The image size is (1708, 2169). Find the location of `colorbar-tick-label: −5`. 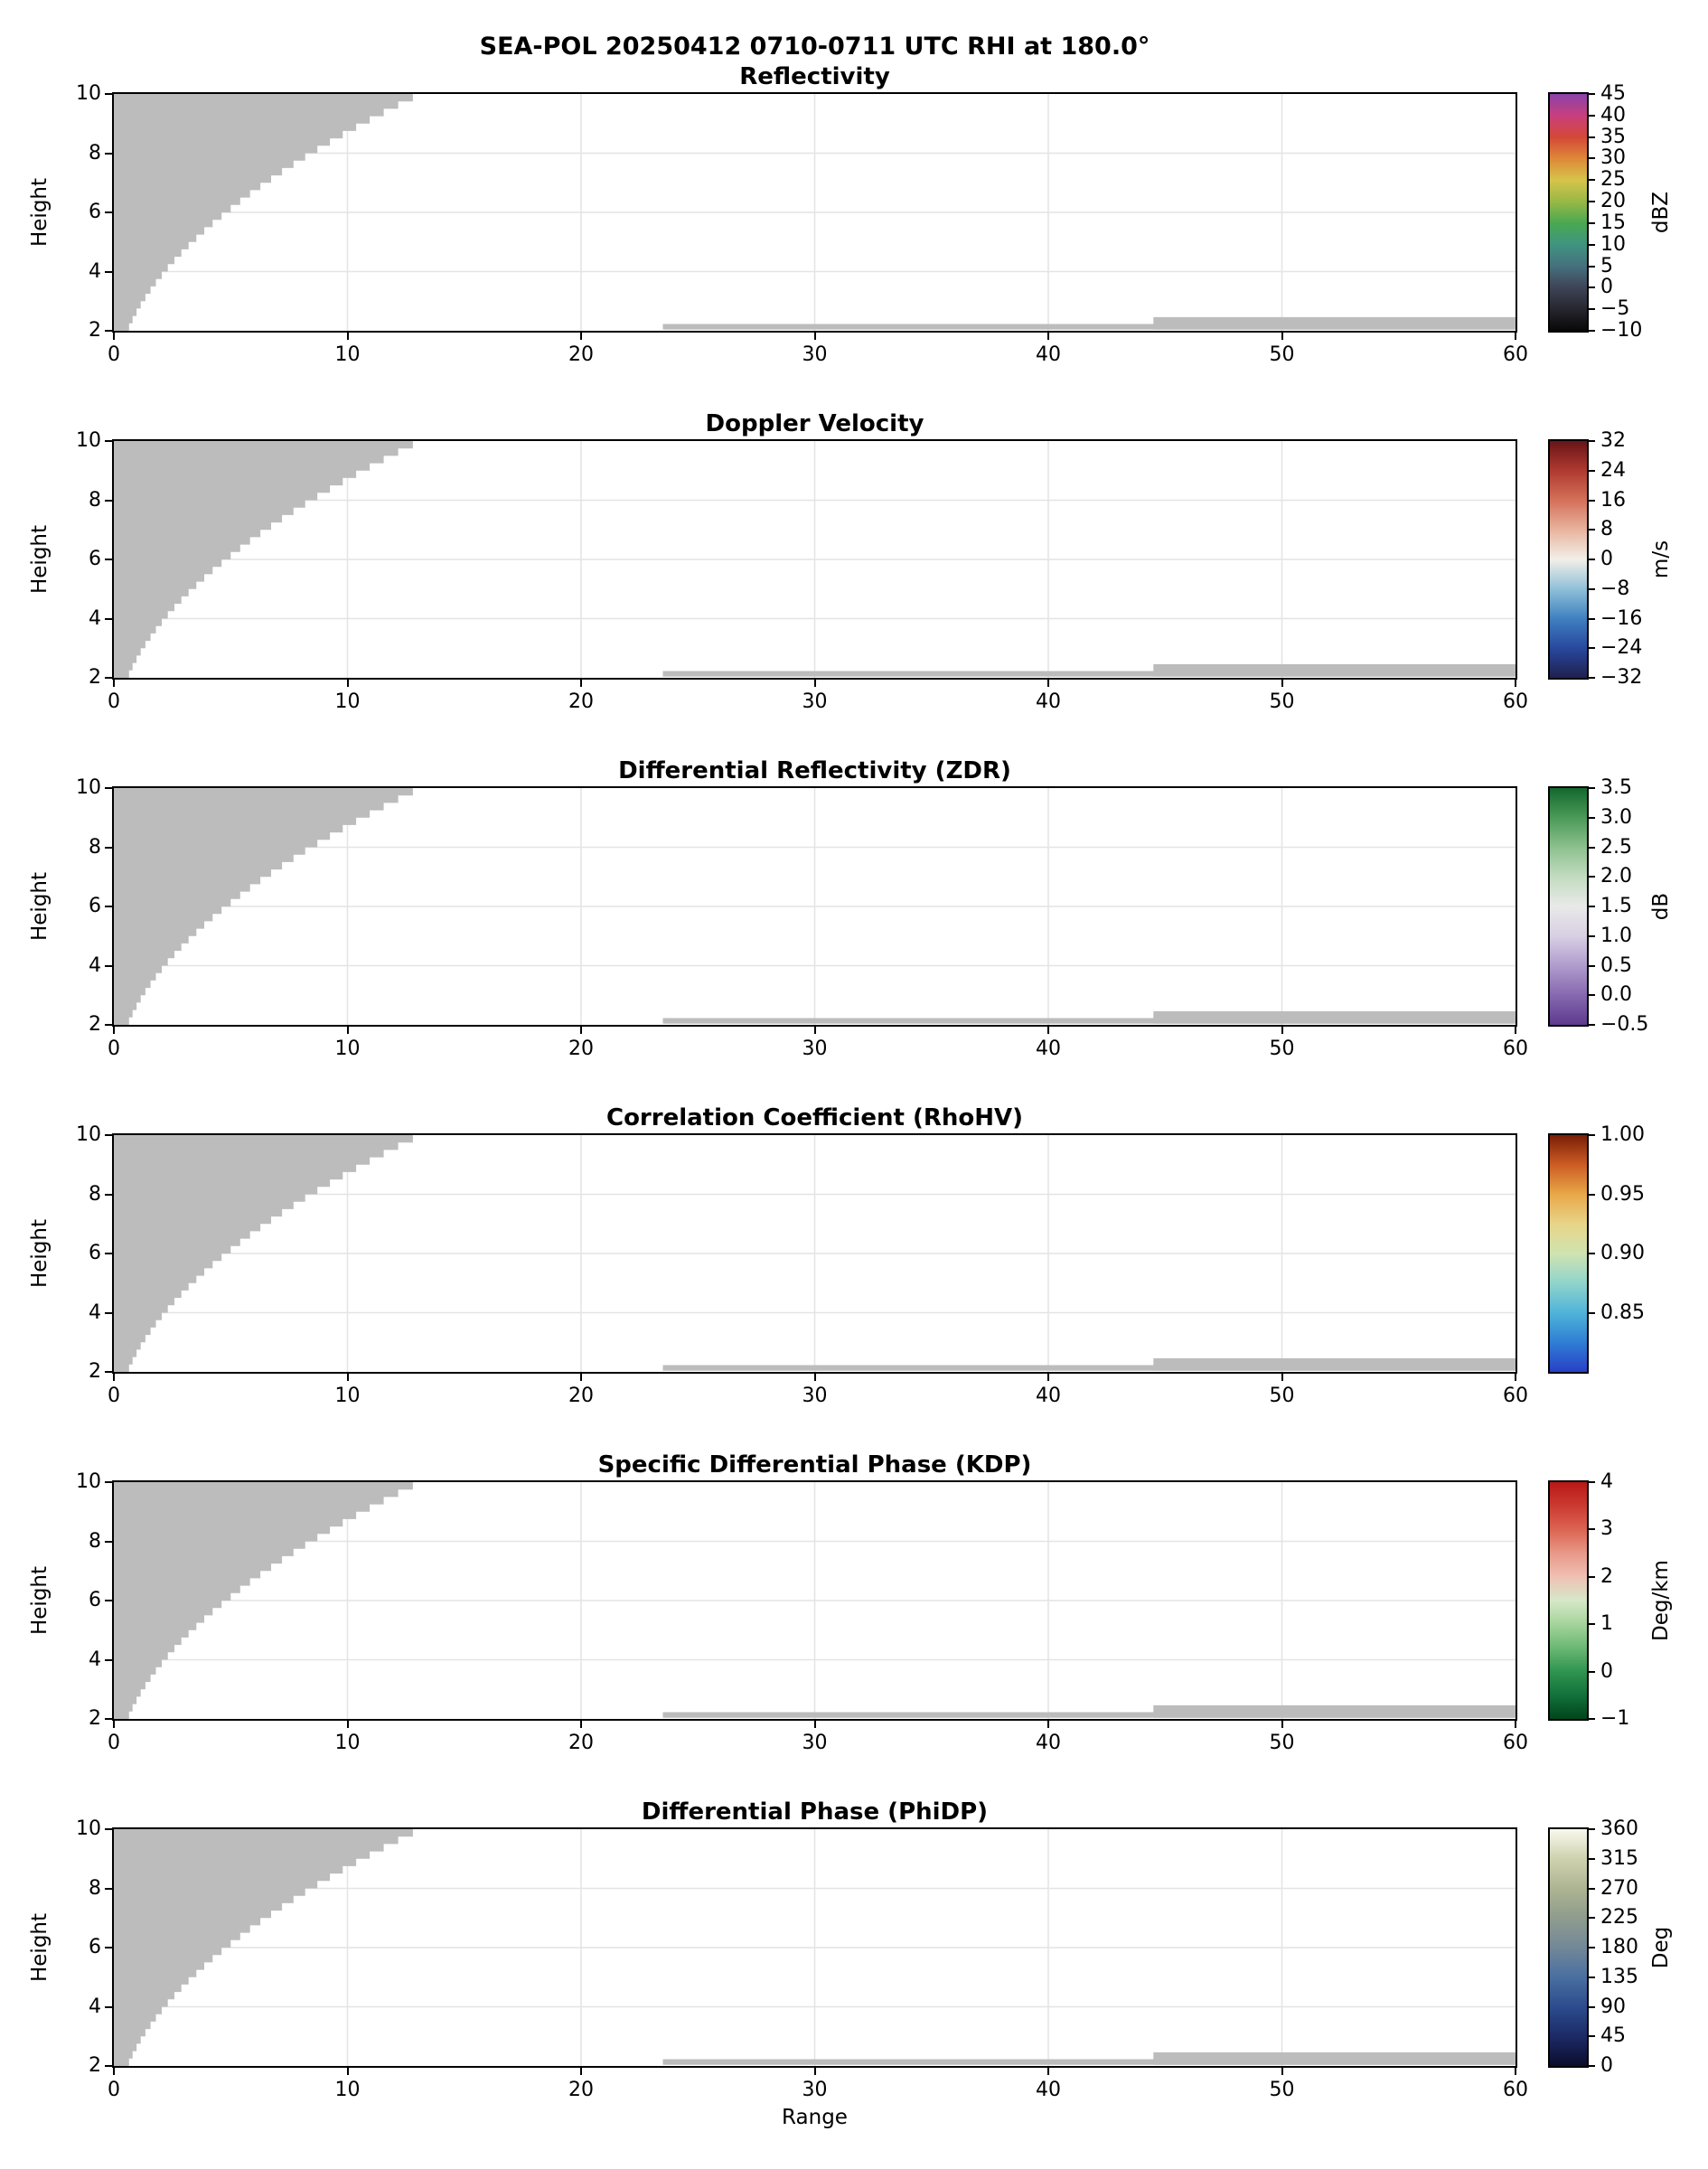

colorbar-tick-label: −5 is located at coordinates (1615, 309).